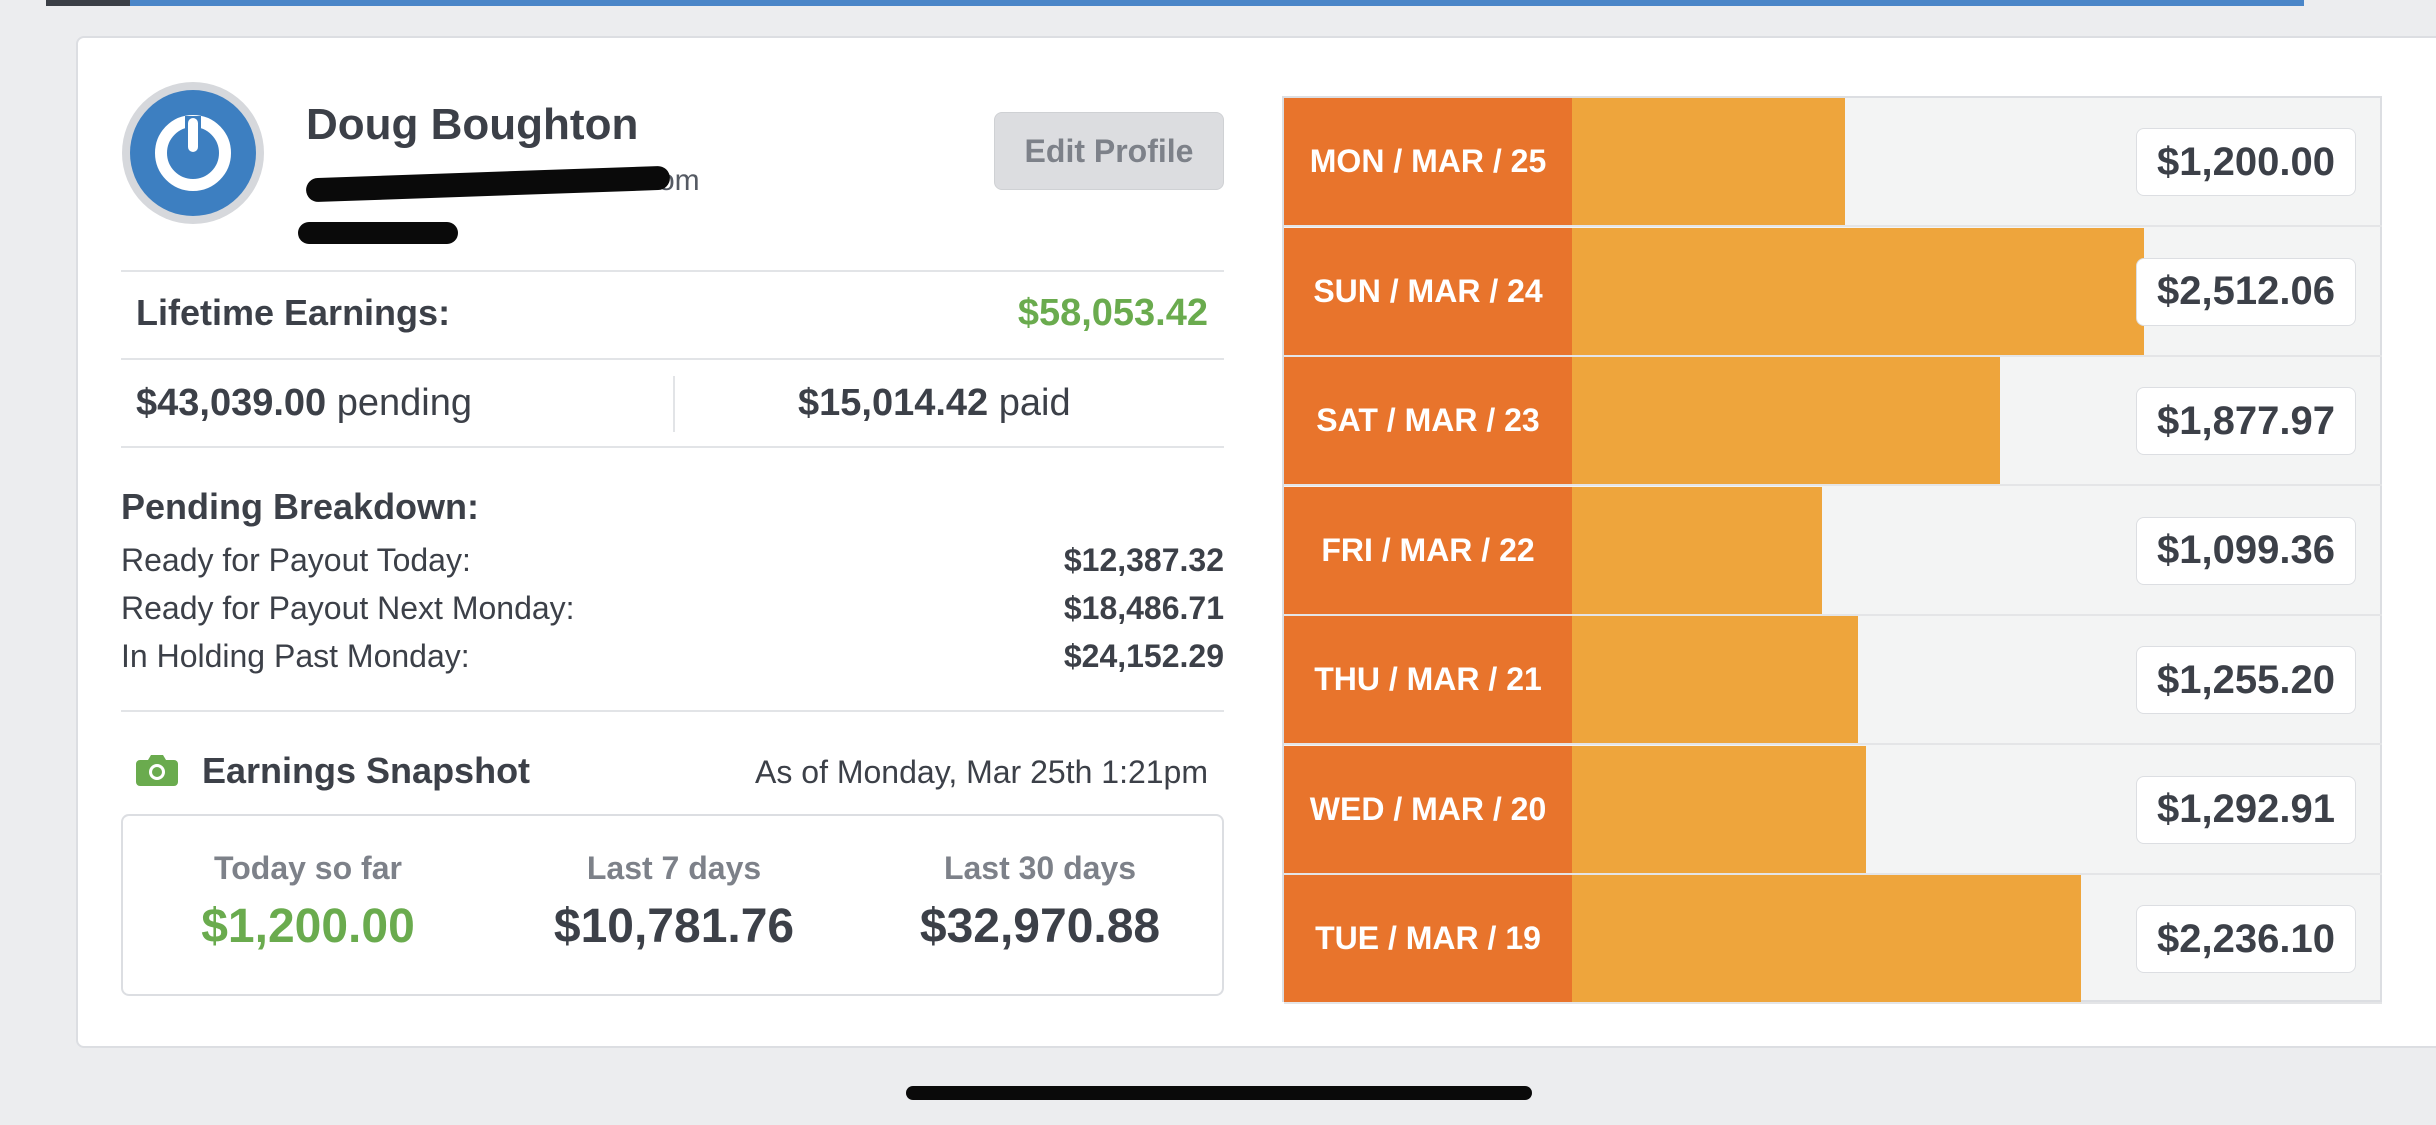 Image resolution: width=2436 pixels, height=1125 pixels. Describe the element at coordinates (981, 772) in the screenshot. I see `snapshot-as-of: As of Monday, Mar 25th 1:21pm` at that location.